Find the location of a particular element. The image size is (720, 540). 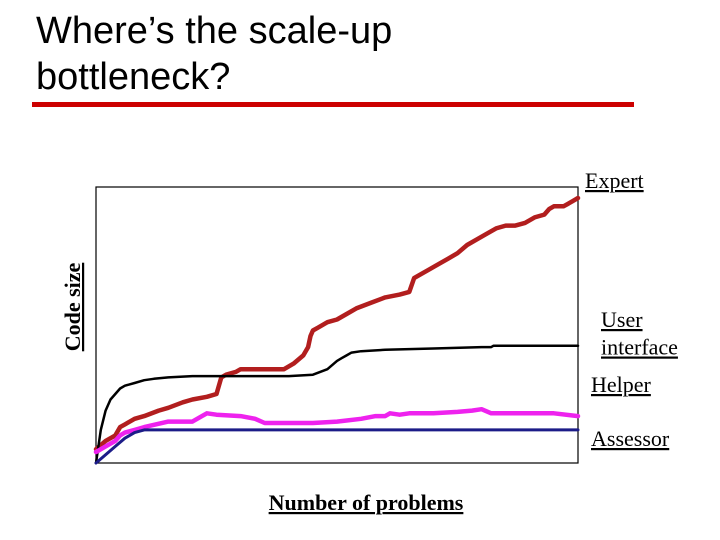

series-label-line-2: interface is located at coordinates (639, 347).